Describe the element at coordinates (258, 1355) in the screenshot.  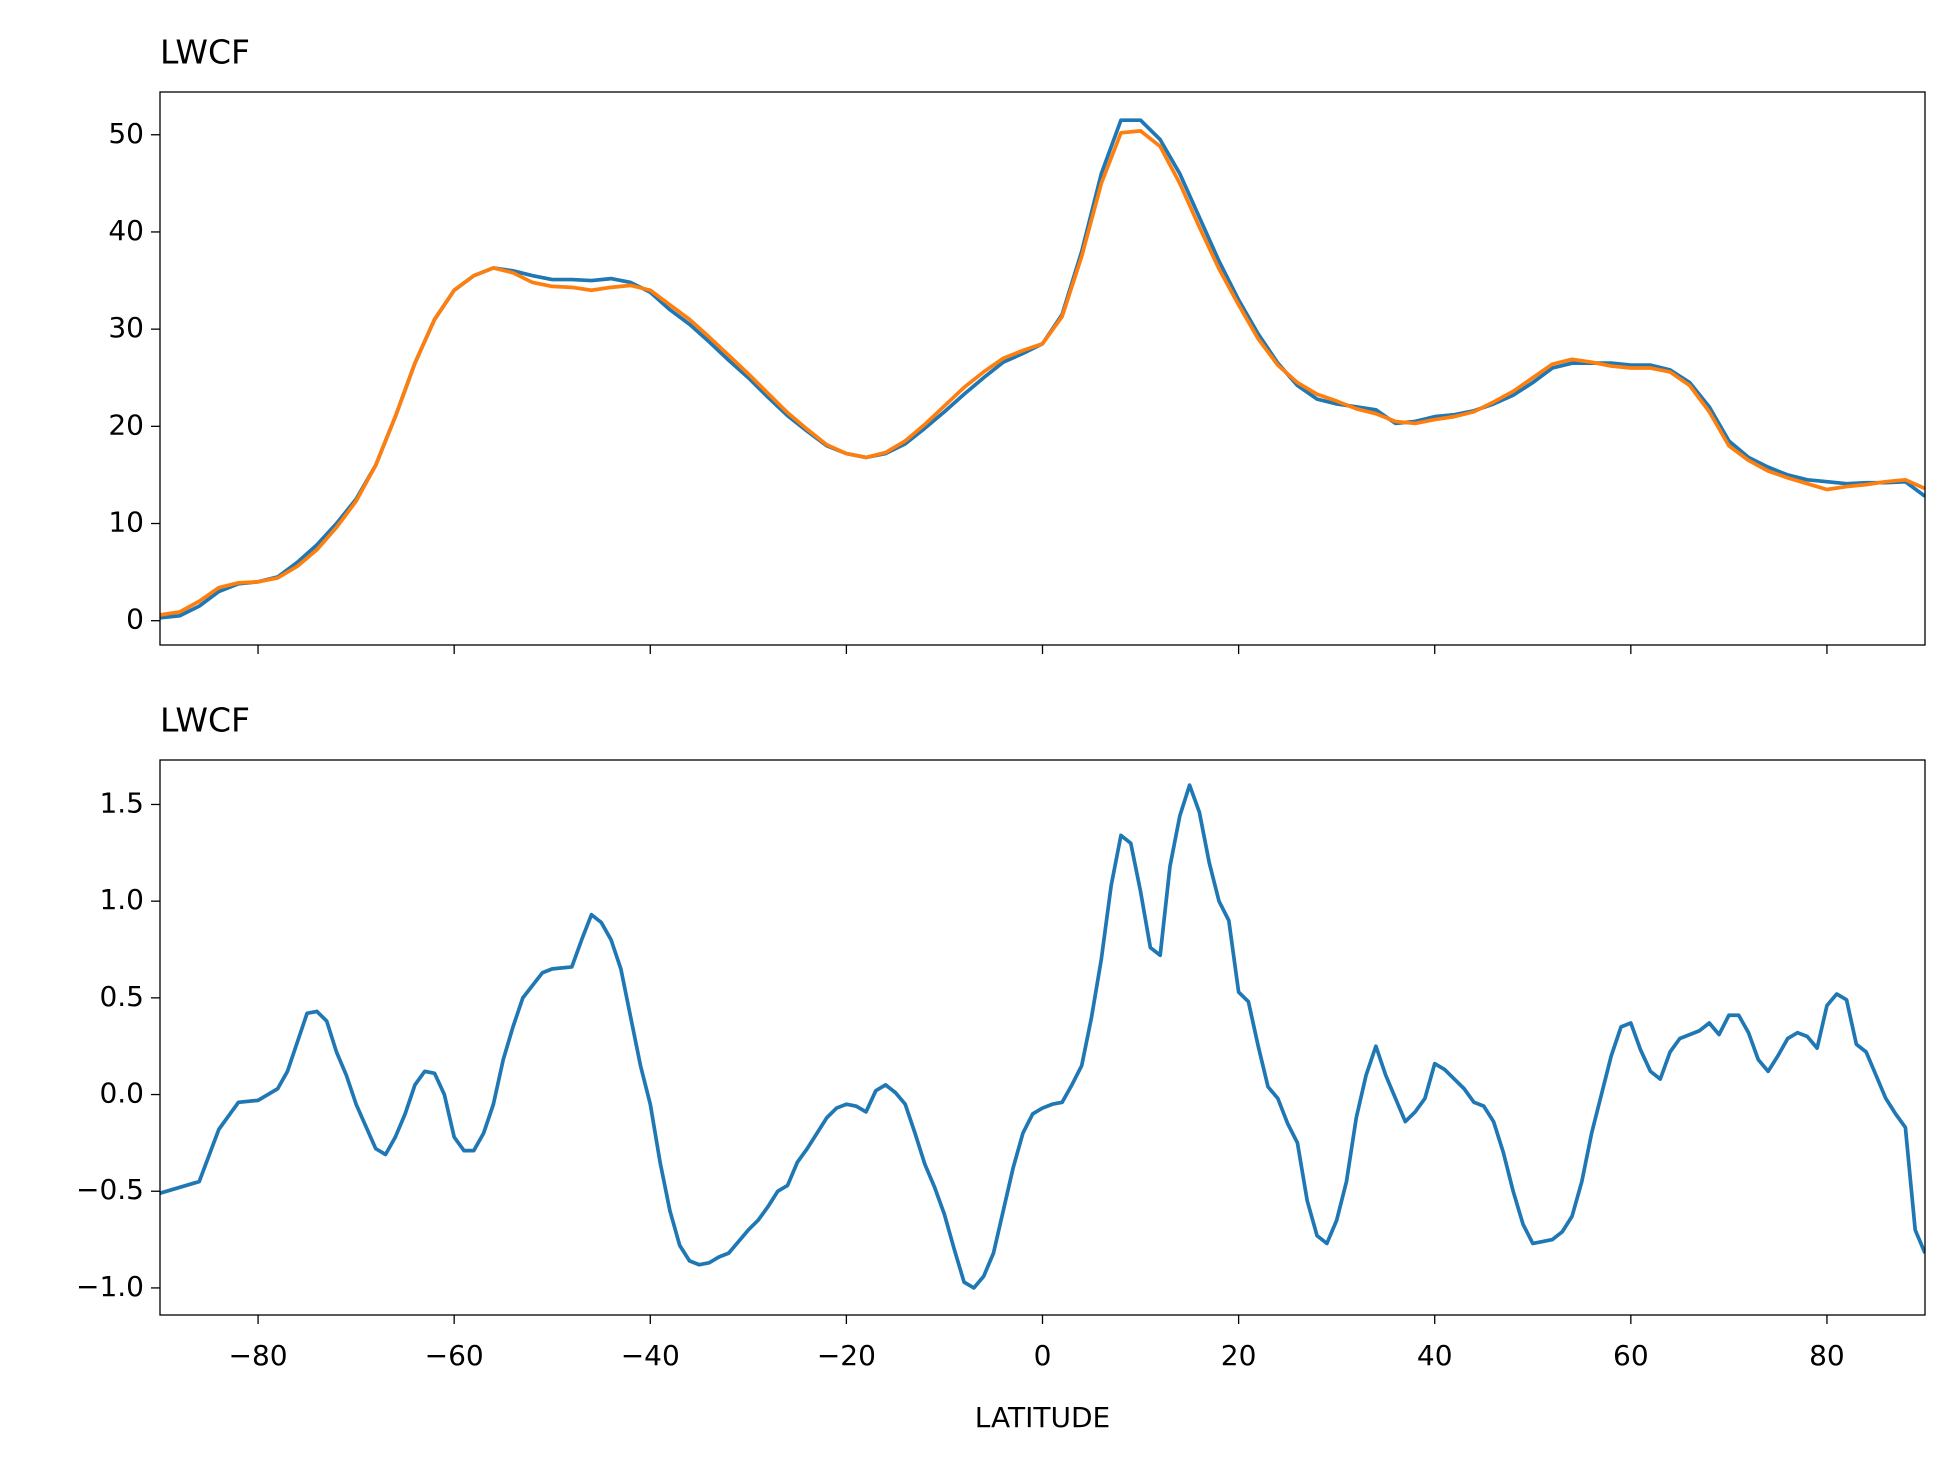
I see `x-tick-label: −80` at that location.